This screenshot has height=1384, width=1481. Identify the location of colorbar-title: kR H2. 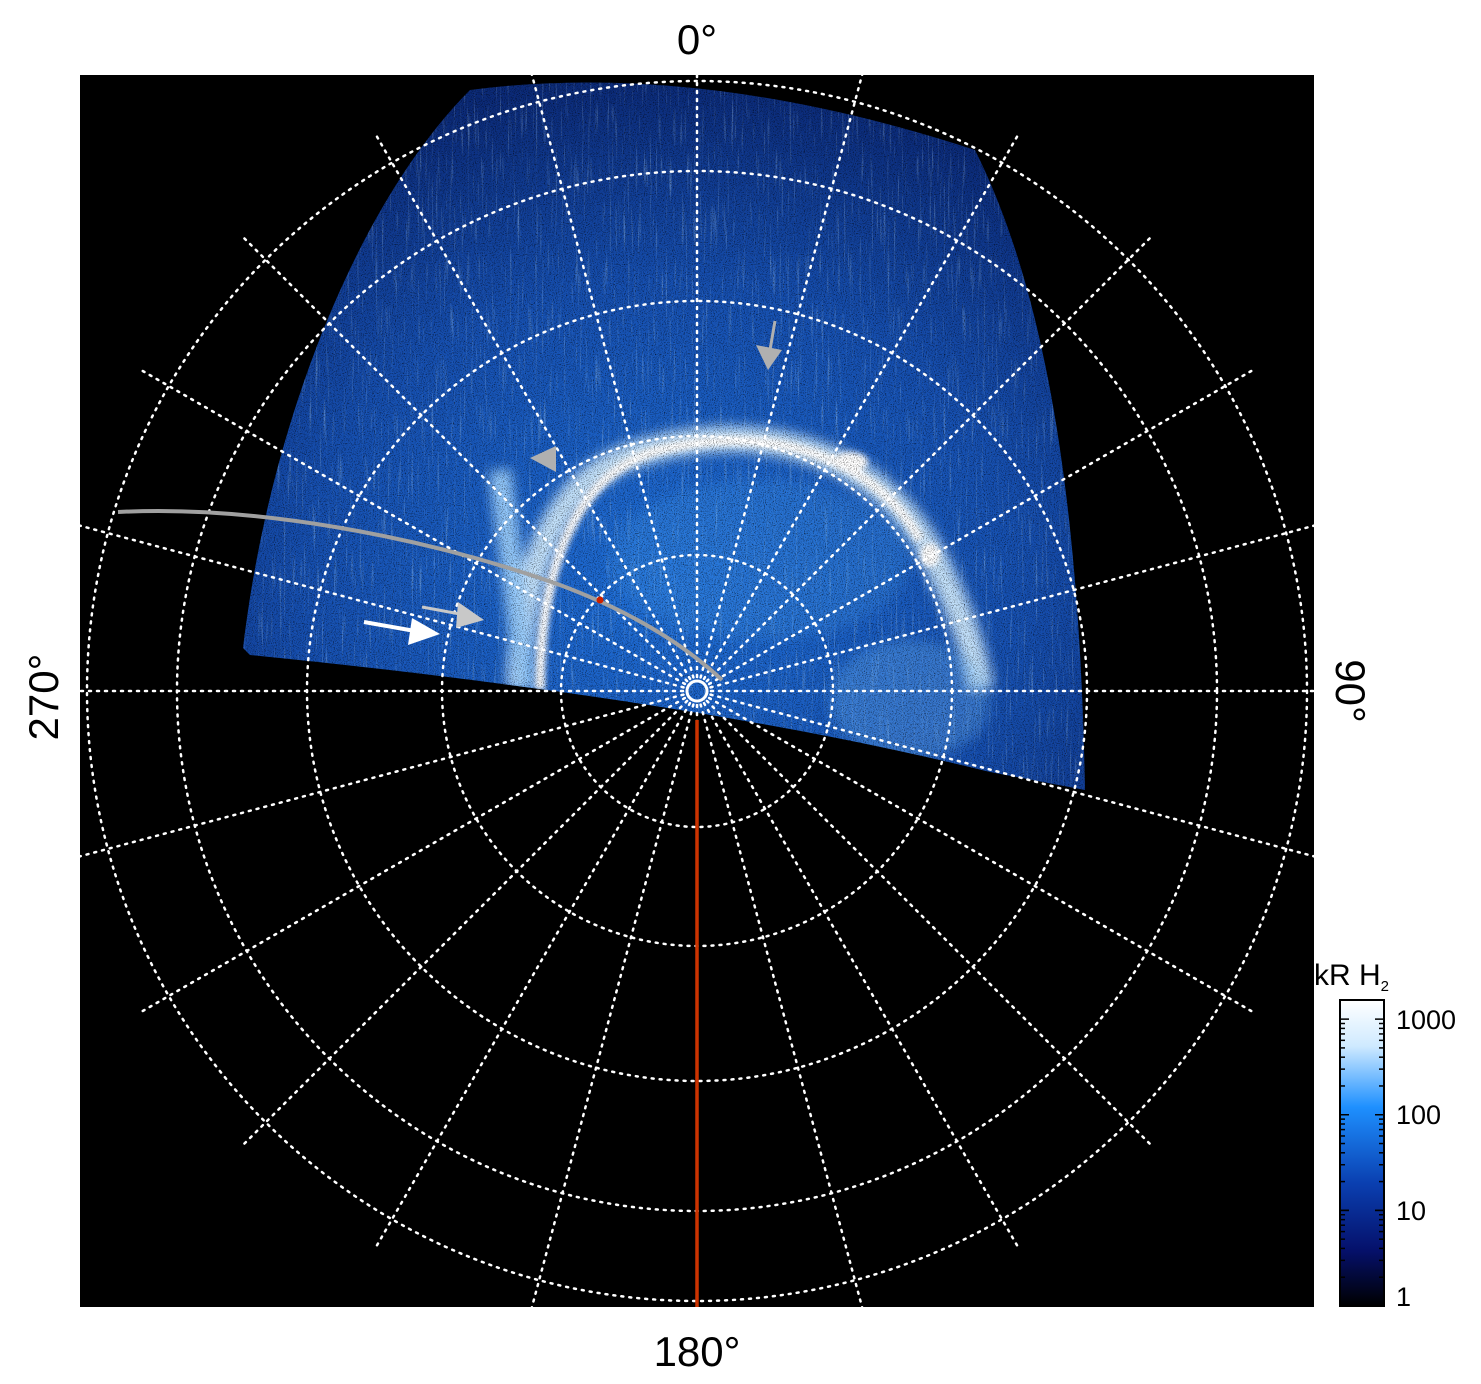
(1351, 977).